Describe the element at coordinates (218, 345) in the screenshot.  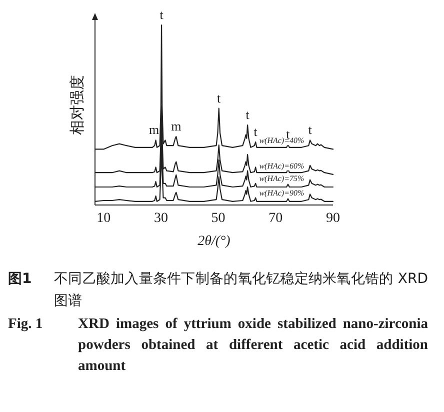
I see `text: Fig. 1 XRD images of yttrium oxide stabilized nano-zirconia powders obtained at different acetic acid addition amount` at that location.